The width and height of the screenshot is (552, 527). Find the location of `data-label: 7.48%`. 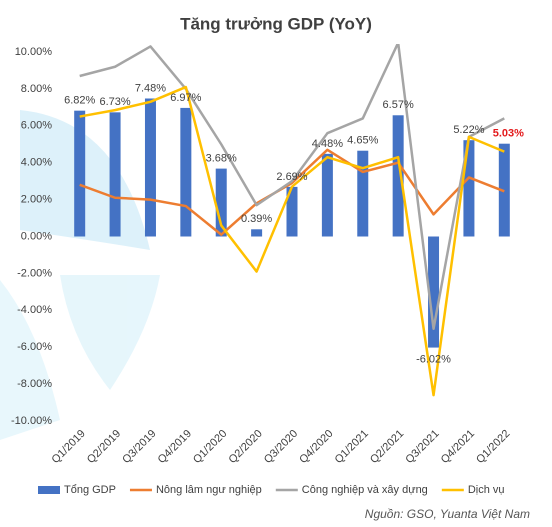

data-label: 7.48% is located at coordinates (150, 88).